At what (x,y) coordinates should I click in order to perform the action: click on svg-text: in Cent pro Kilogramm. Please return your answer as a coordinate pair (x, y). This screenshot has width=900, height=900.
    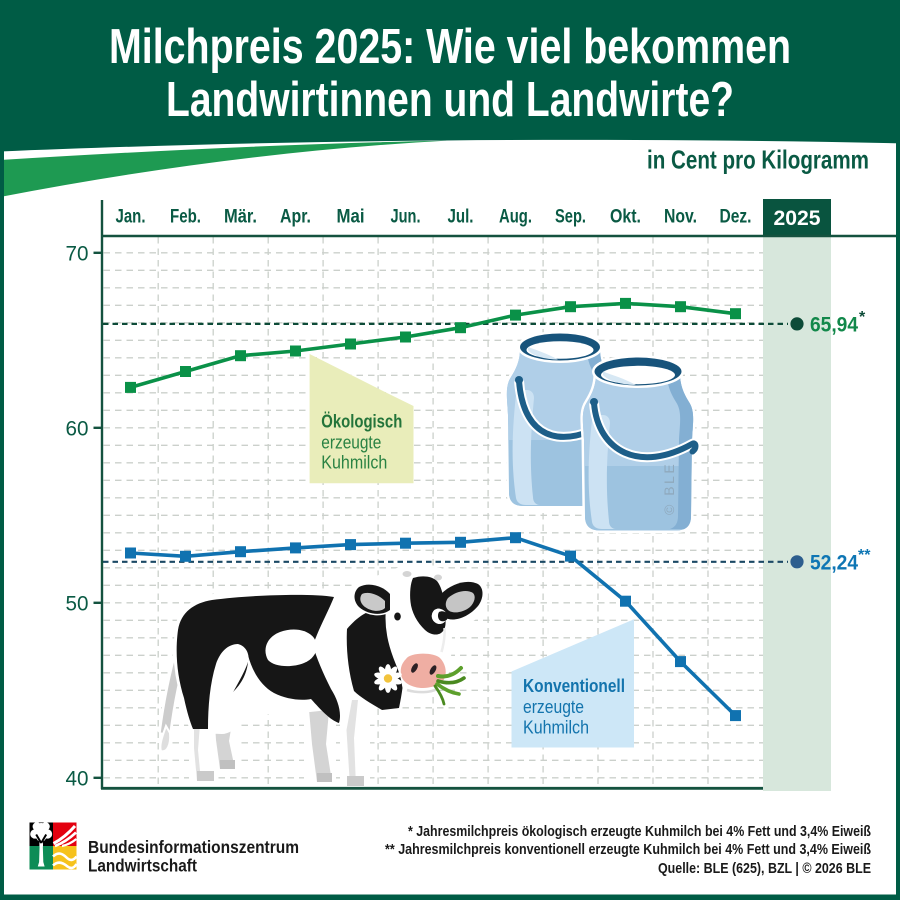
    Looking at the image, I should click on (758, 160).